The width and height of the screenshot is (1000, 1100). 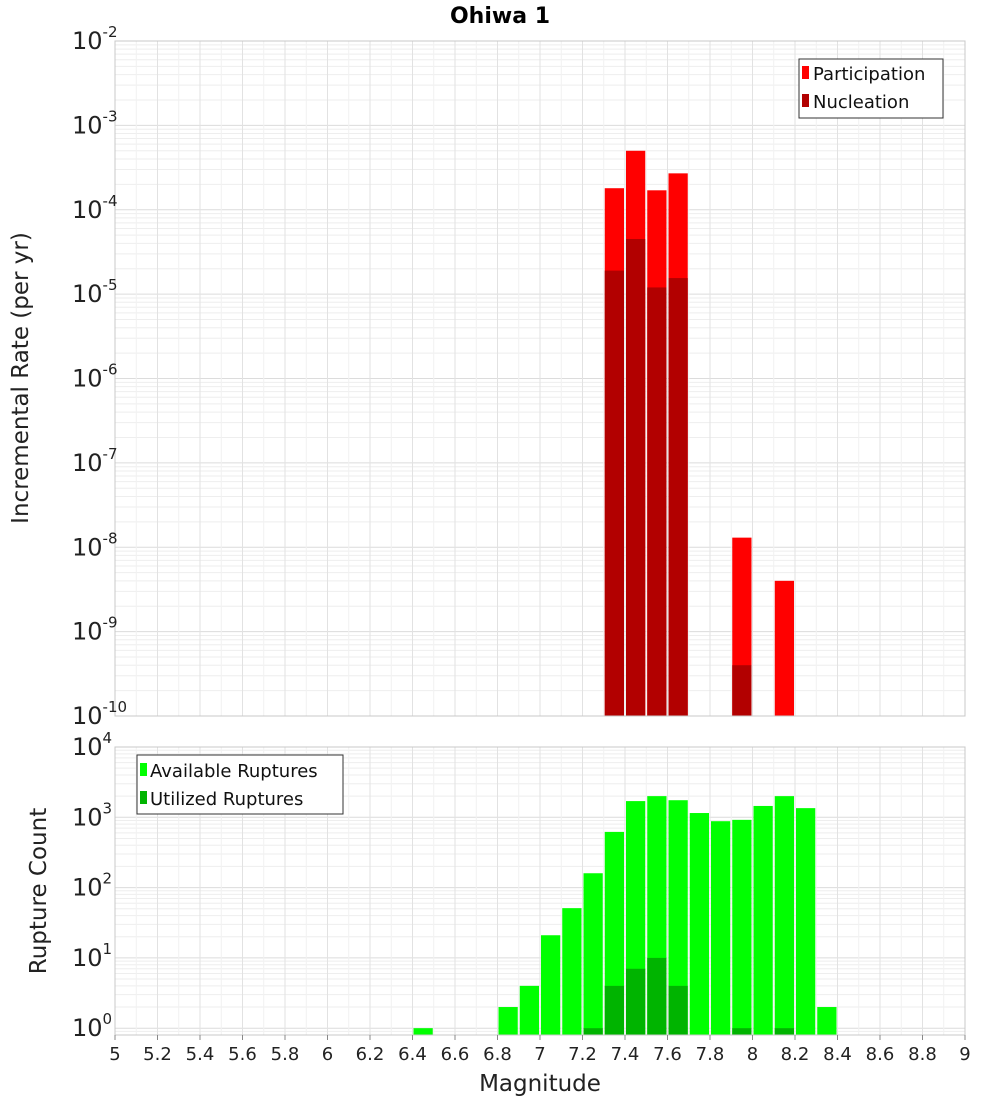 I want to click on y-tick-label: 10⁻⁸, so click(x=95, y=545).